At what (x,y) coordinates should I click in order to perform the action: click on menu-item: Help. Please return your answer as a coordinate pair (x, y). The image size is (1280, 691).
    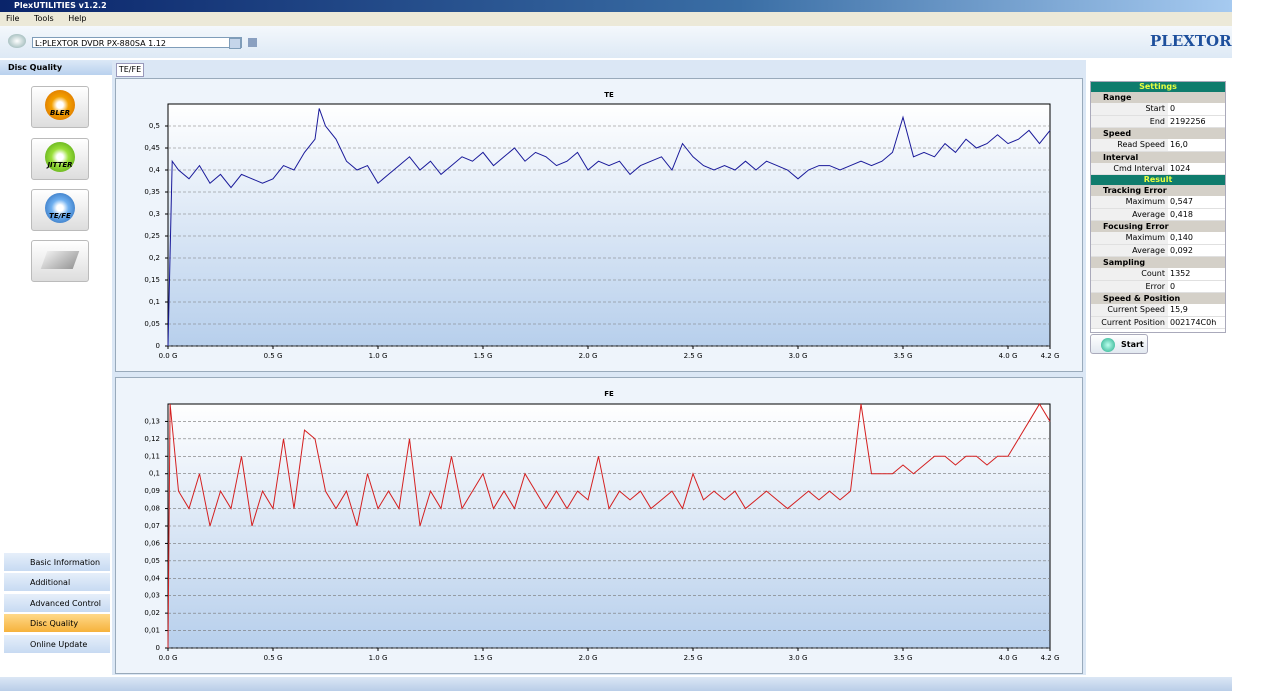
    Looking at the image, I should click on (77, 18).